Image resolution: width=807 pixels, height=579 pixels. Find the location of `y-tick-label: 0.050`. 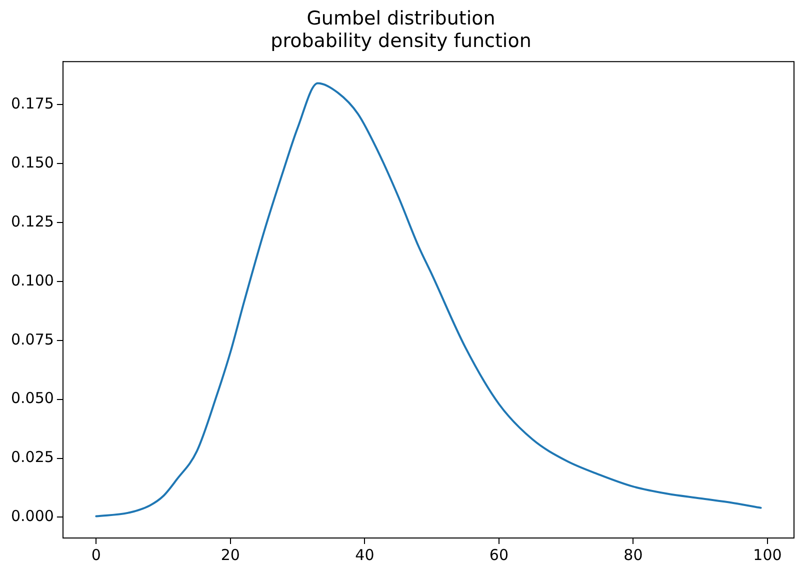

y-tick-label: 0.050 is located at coordinates (32, 398).